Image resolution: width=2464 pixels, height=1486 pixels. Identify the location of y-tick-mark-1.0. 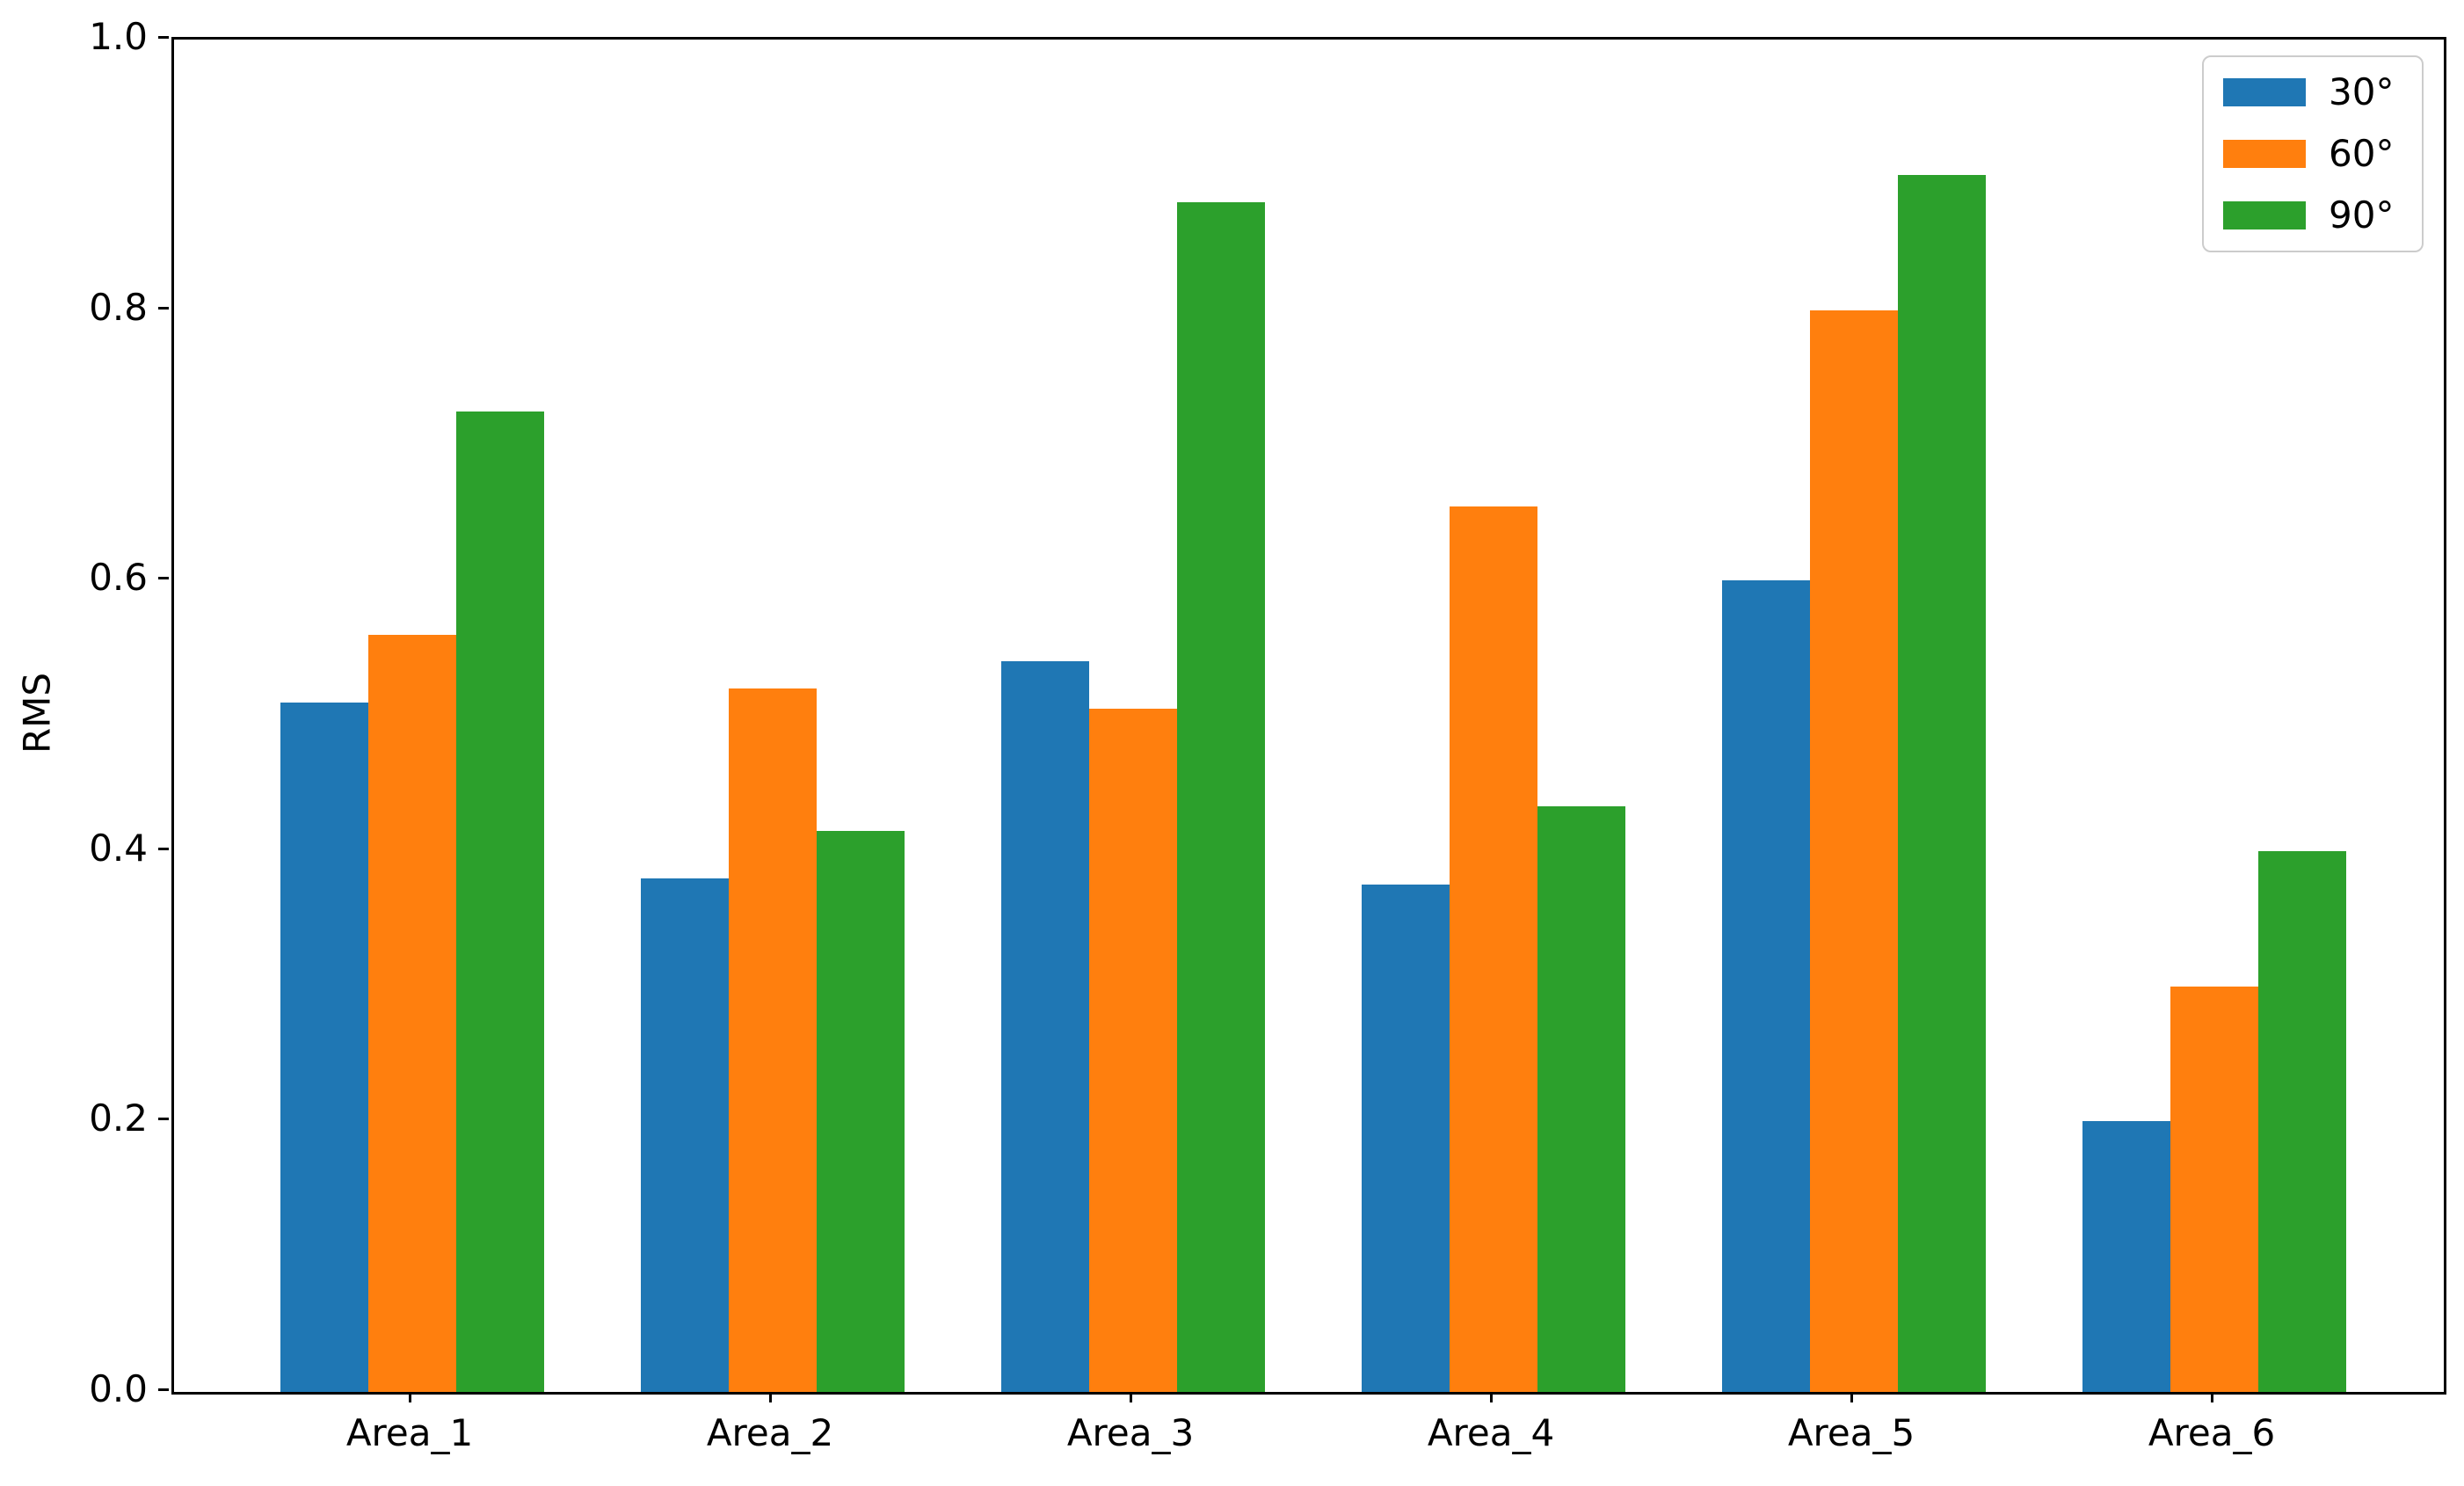
(163, 37).